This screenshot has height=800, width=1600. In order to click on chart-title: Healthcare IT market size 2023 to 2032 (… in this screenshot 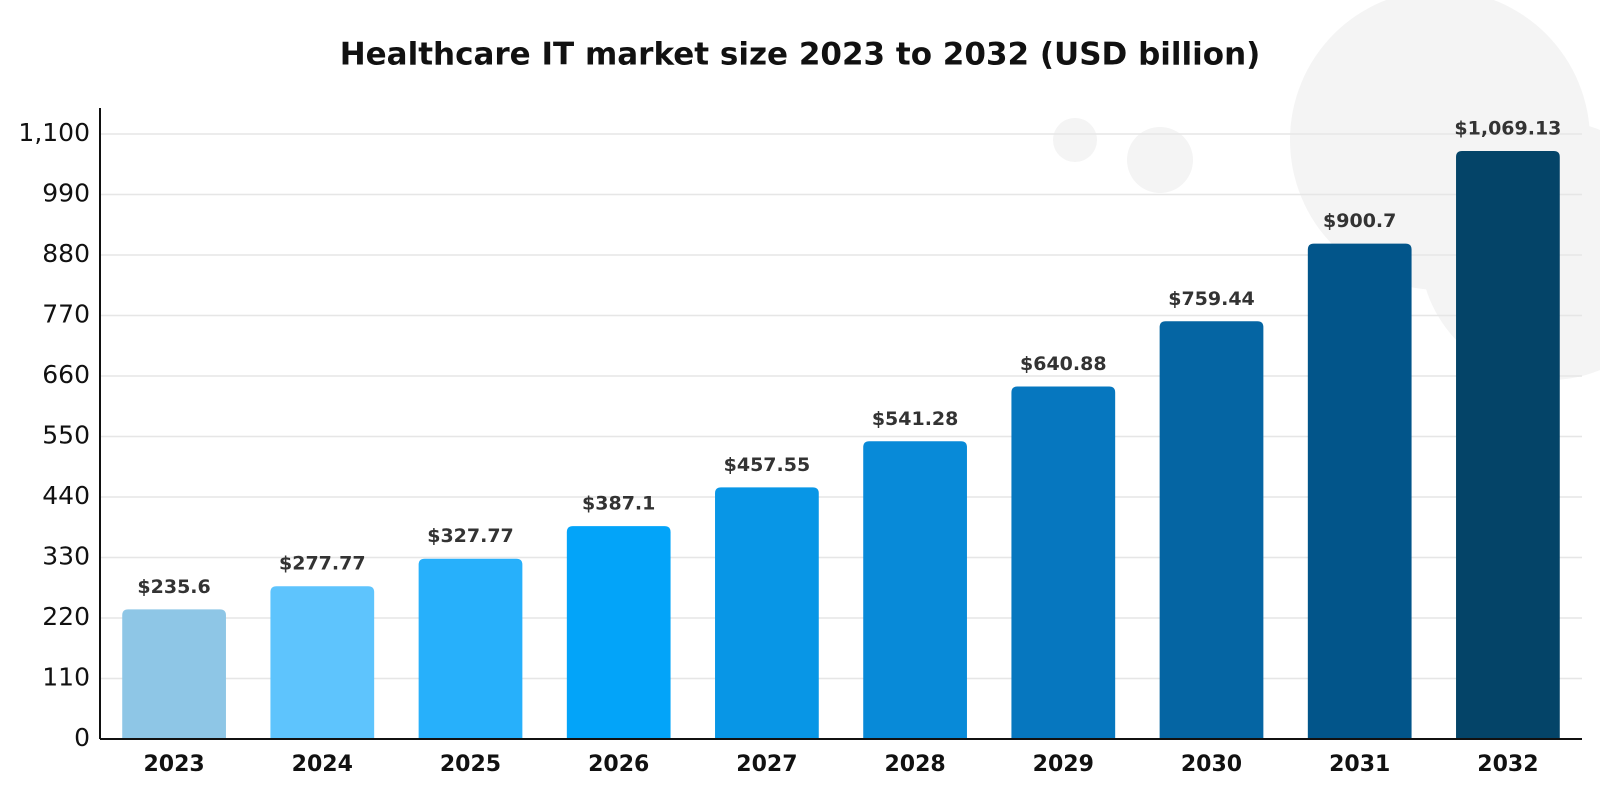, I will do `click(800, 55)`.